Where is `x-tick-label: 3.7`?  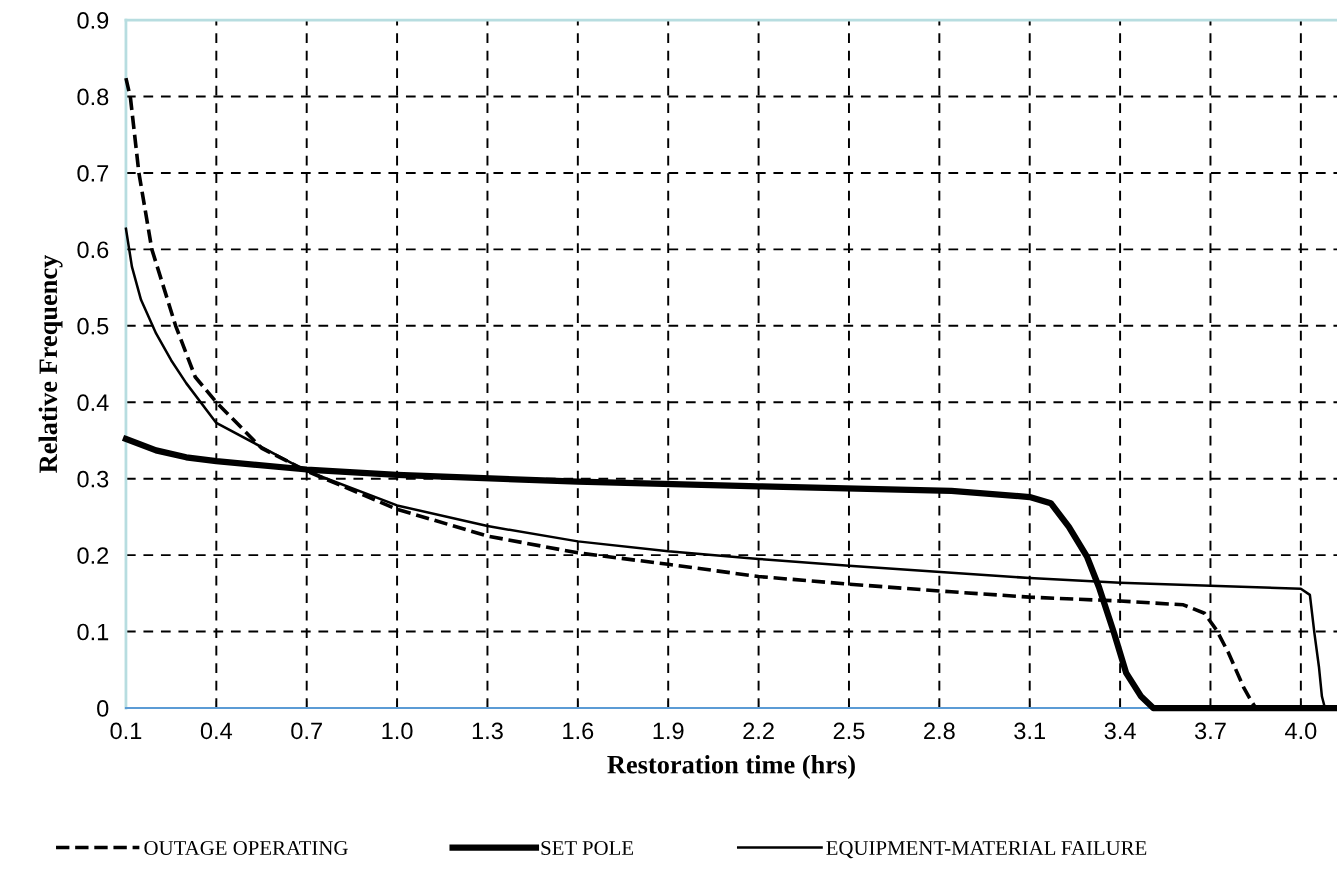 x-tick-label: 3.7 is located at coordinates (1210, 731).